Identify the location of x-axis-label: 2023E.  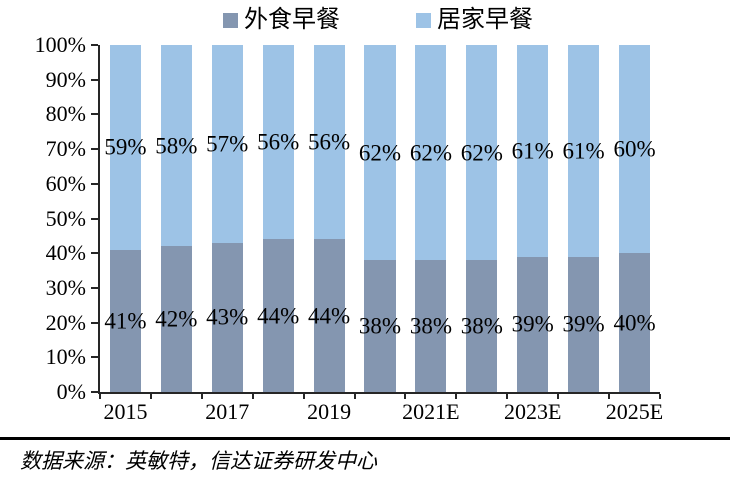
(532, 411).